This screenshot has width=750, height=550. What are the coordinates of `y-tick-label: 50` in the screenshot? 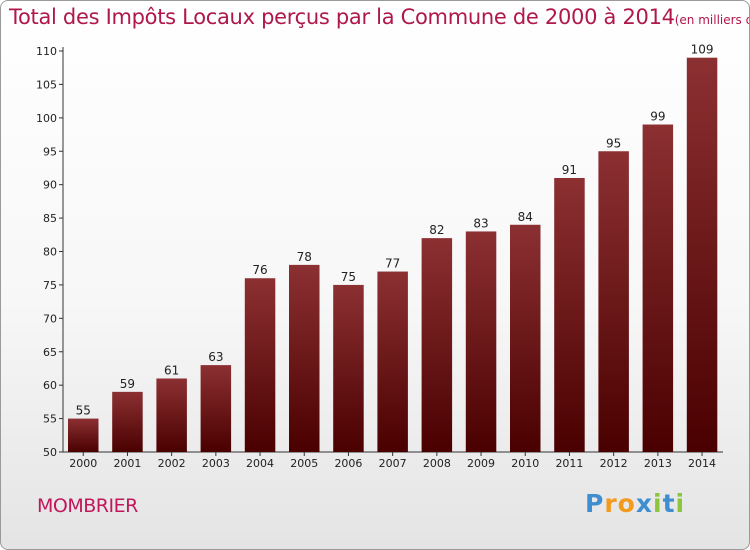 It's located at (50, 452).